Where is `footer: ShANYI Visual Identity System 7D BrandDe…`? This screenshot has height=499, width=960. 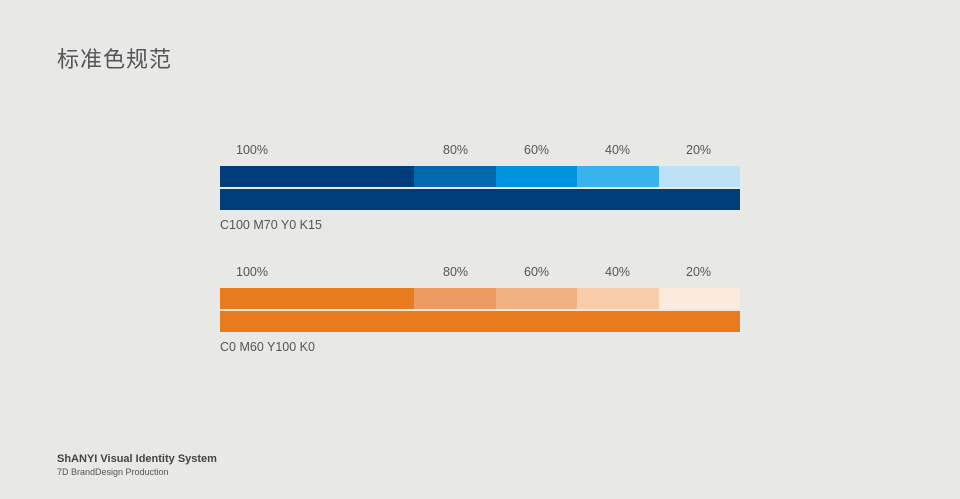 footer: ShANYI Visual Identity System 7D BrandDe… is located at coordinates (137, 465).